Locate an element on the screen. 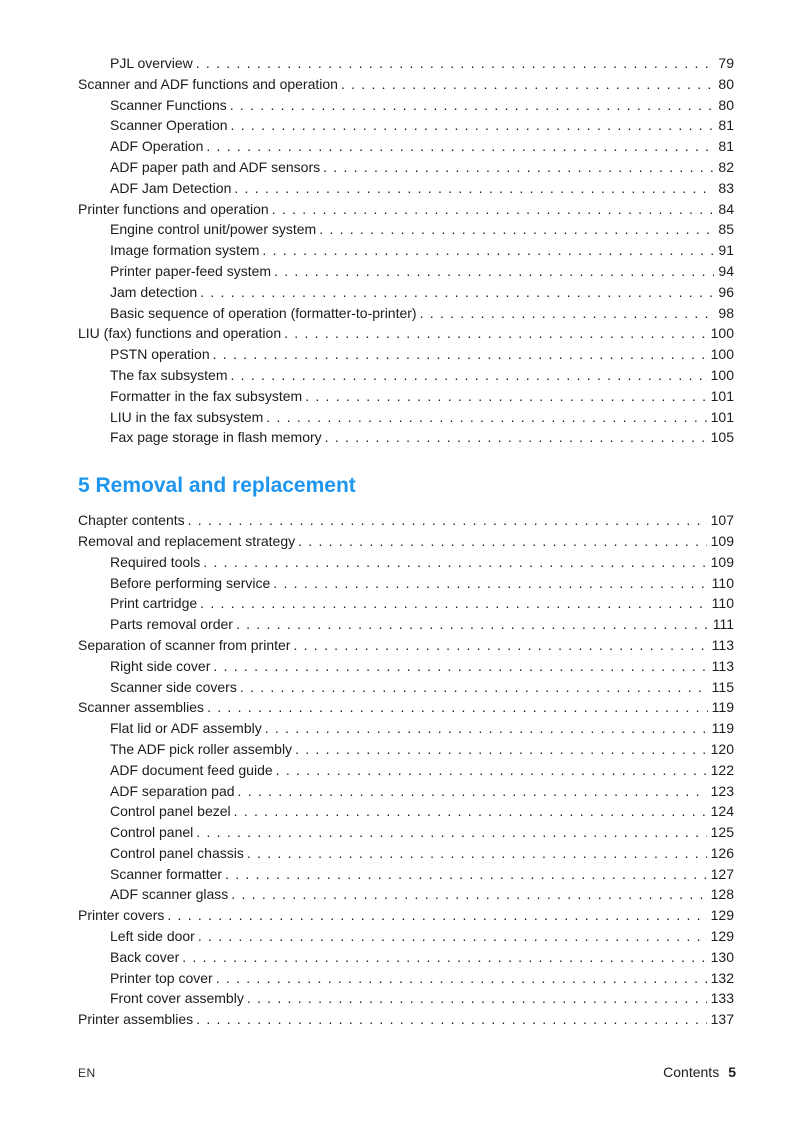 The height and width of the screenshot is (1122, 810). toc-entry: ADF separation pad 123 is located at coordinates (406, 791).